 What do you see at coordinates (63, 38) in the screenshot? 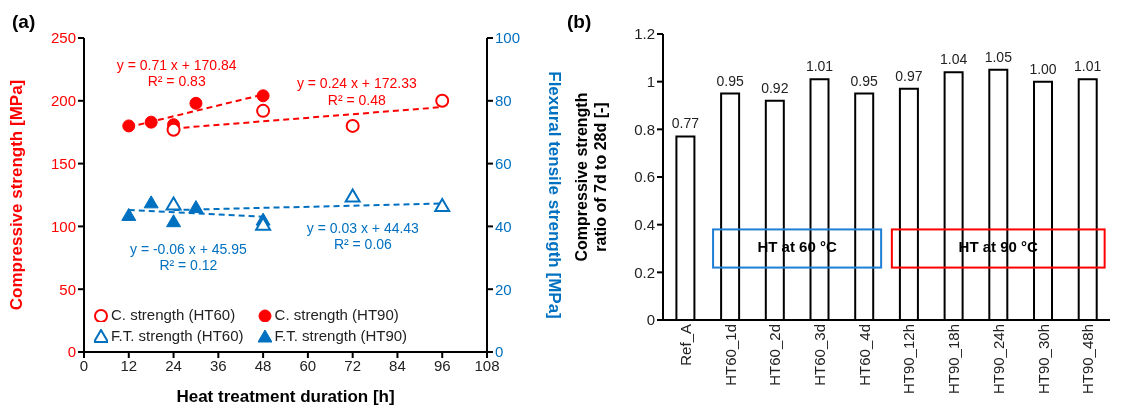
I see `y-tick-label: 250` at bounding box center [63, 38].